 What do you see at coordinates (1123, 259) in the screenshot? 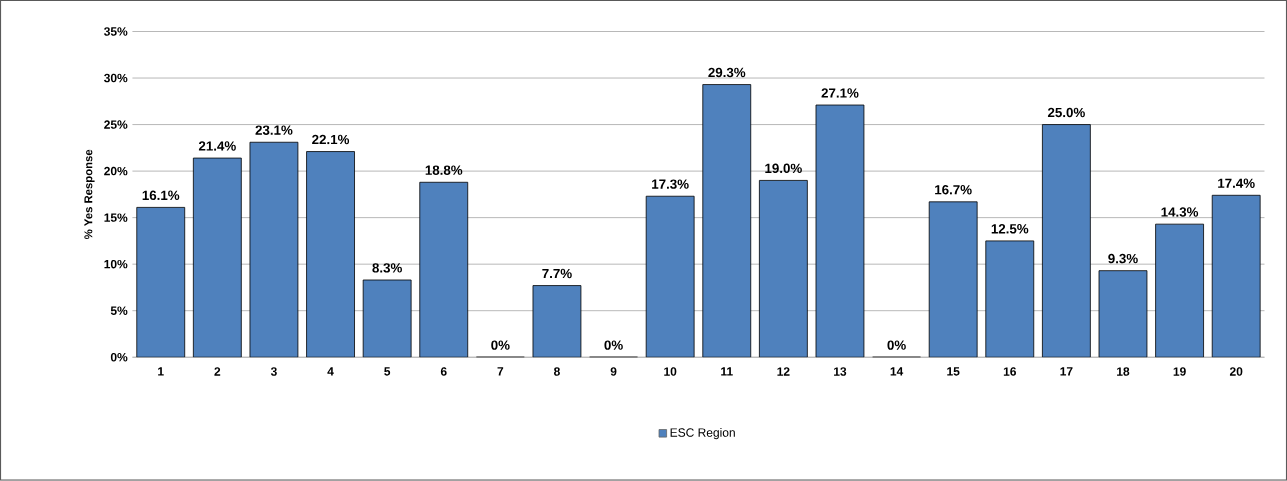
I see `data-label: 9.3%` at bounding box center [1123, 259].